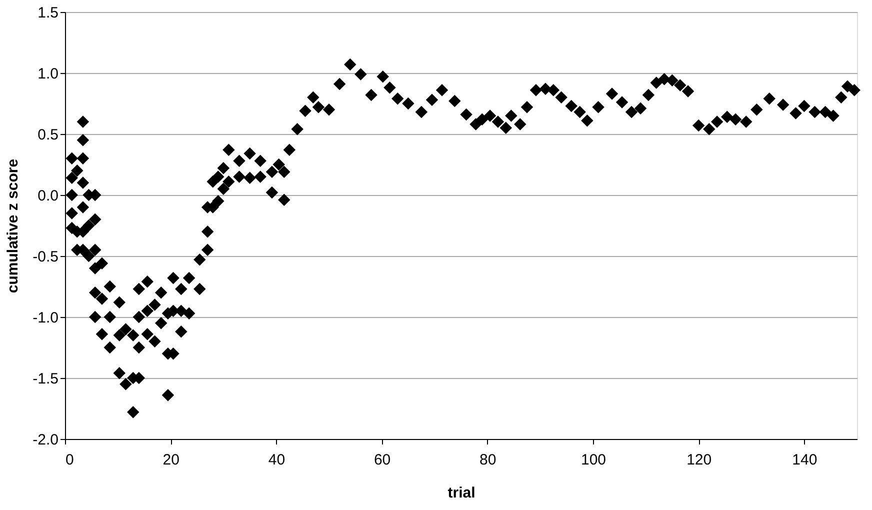  I want to click on y-tick-label: 1.0, so click(48, 74).